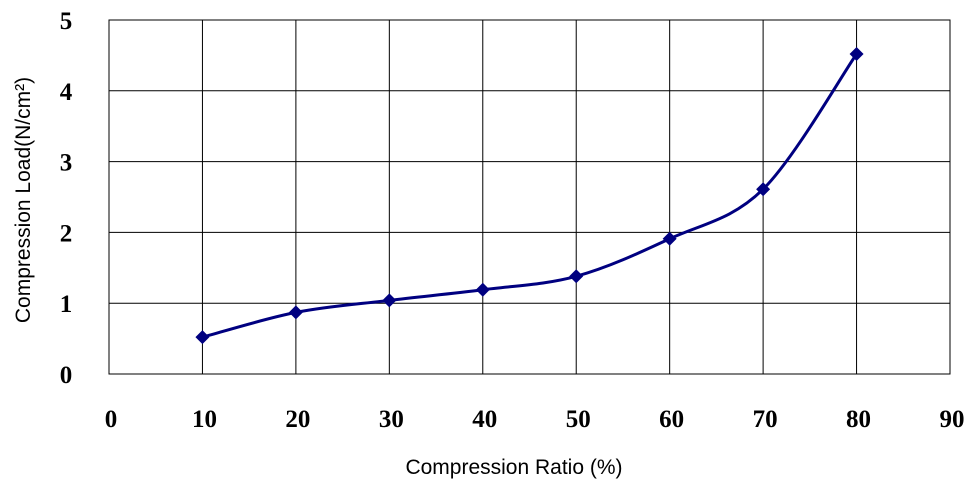 The image size is (969, 481). What do you see at coordinates (952, 419) in the screenshot?
I see `x-tick-label: 90` at bounding box center [952, 419].